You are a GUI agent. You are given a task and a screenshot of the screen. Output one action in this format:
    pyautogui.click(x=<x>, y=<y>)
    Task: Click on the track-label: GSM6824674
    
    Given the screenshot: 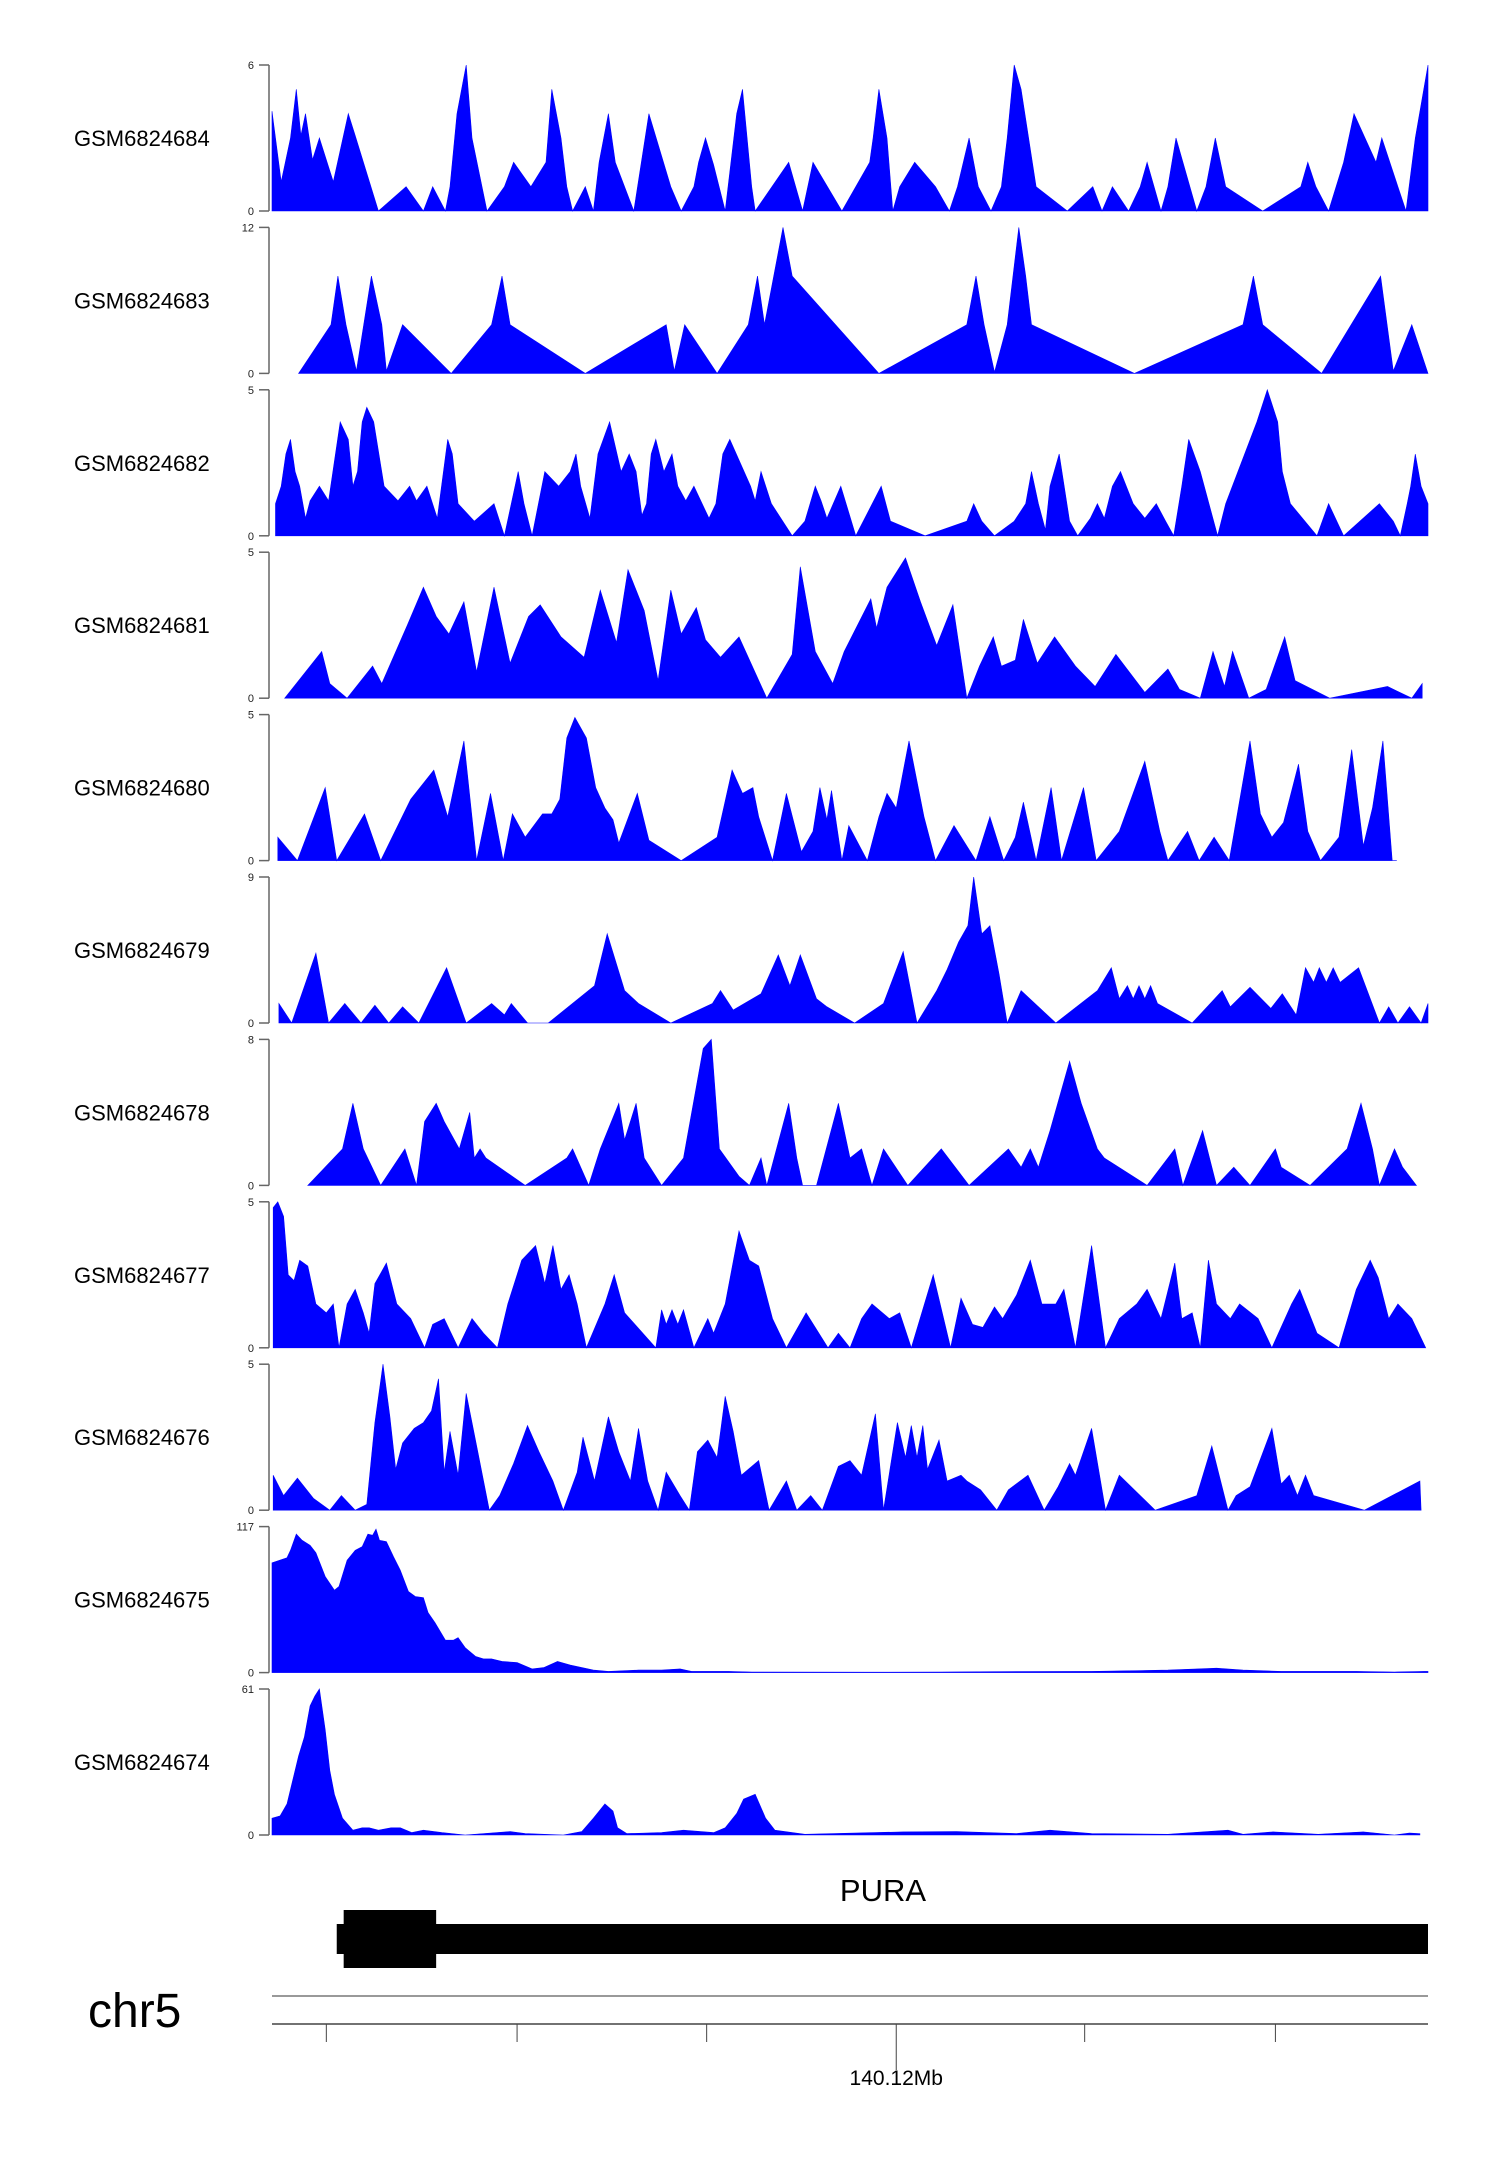 What is the action you would take?
    pyautogui.click(x=142, y=1762)
    